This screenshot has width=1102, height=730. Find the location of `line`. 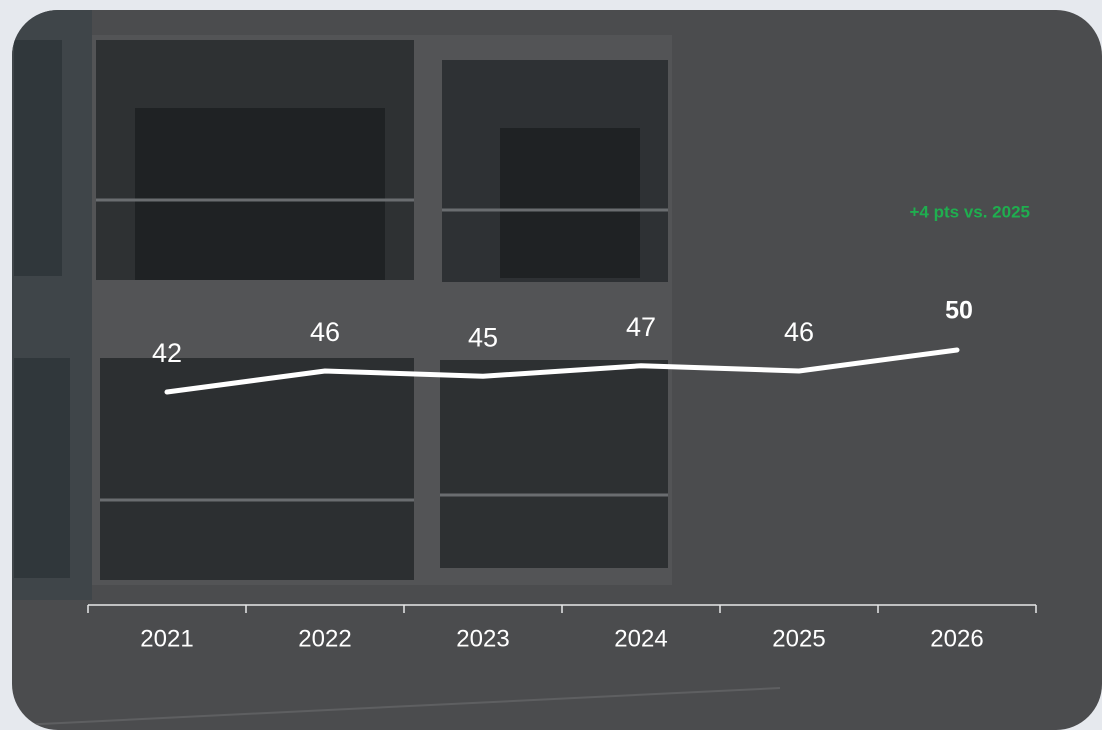

line is located at coordinates (562, 371).